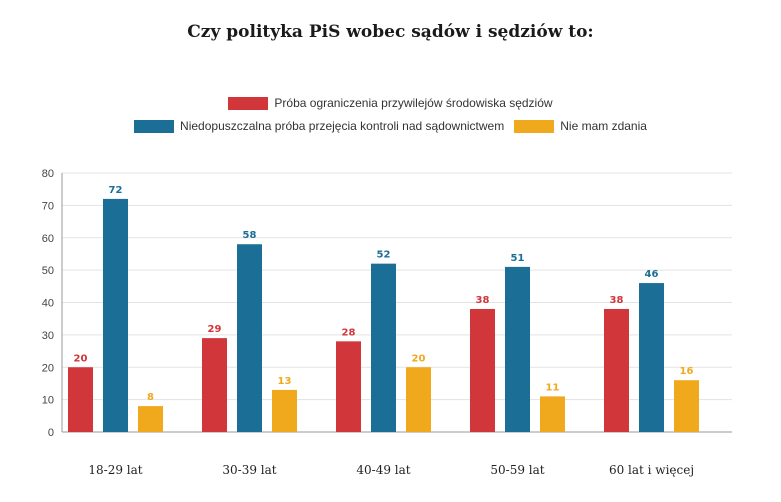  Describe the element at coordinates (48, 401) in the screenshot. I see `y-tick-label: 10` at that location.